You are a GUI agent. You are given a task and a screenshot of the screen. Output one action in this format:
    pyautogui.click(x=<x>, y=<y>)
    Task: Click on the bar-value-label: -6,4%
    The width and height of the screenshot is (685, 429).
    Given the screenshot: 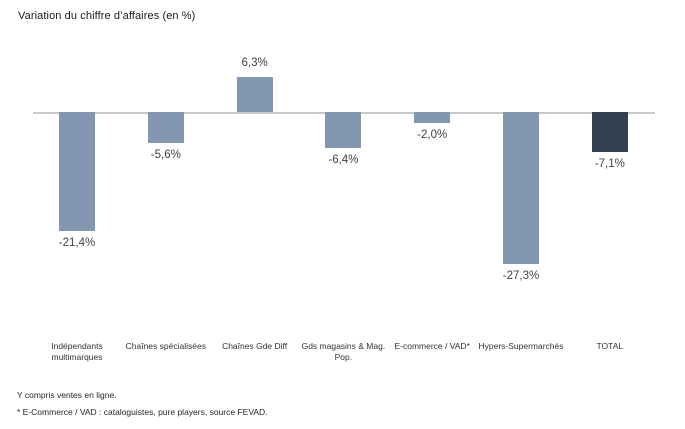 What is the action you would take?
    pyautogui.click(x=343, y=159)
    